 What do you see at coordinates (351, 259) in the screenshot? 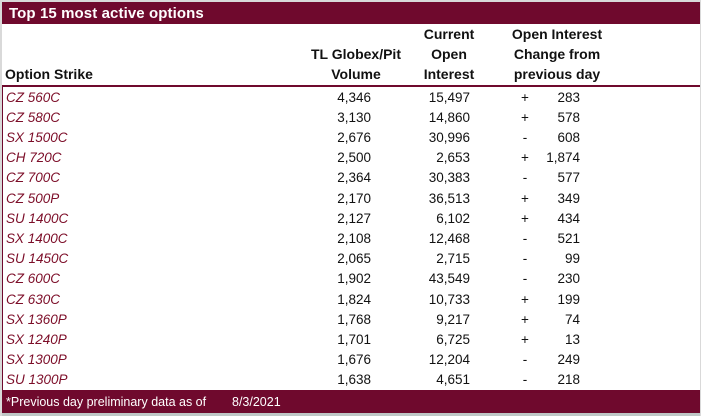
I see `table-row: SU 1450C 2,065 2,715 - 99` at bounding box center [351, 259].